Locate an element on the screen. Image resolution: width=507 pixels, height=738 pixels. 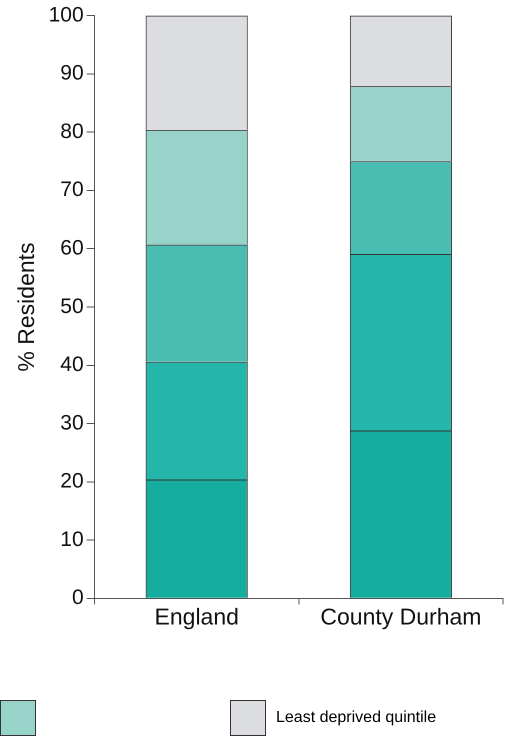
legend-label: Least deprived quintile is located at coordinates (356, 718).